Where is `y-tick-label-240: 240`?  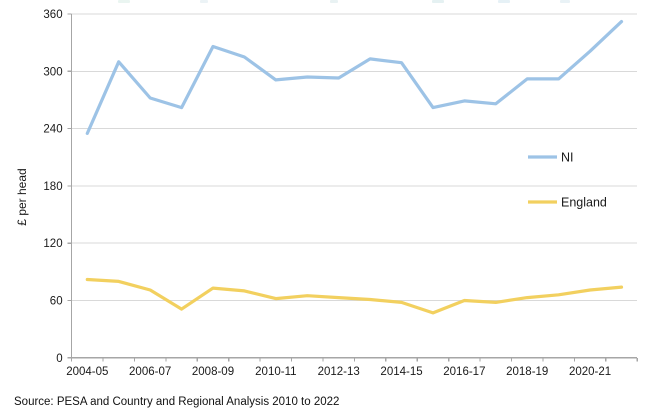 y-tick-label-240: 240 is located at coordinates (52, 130).